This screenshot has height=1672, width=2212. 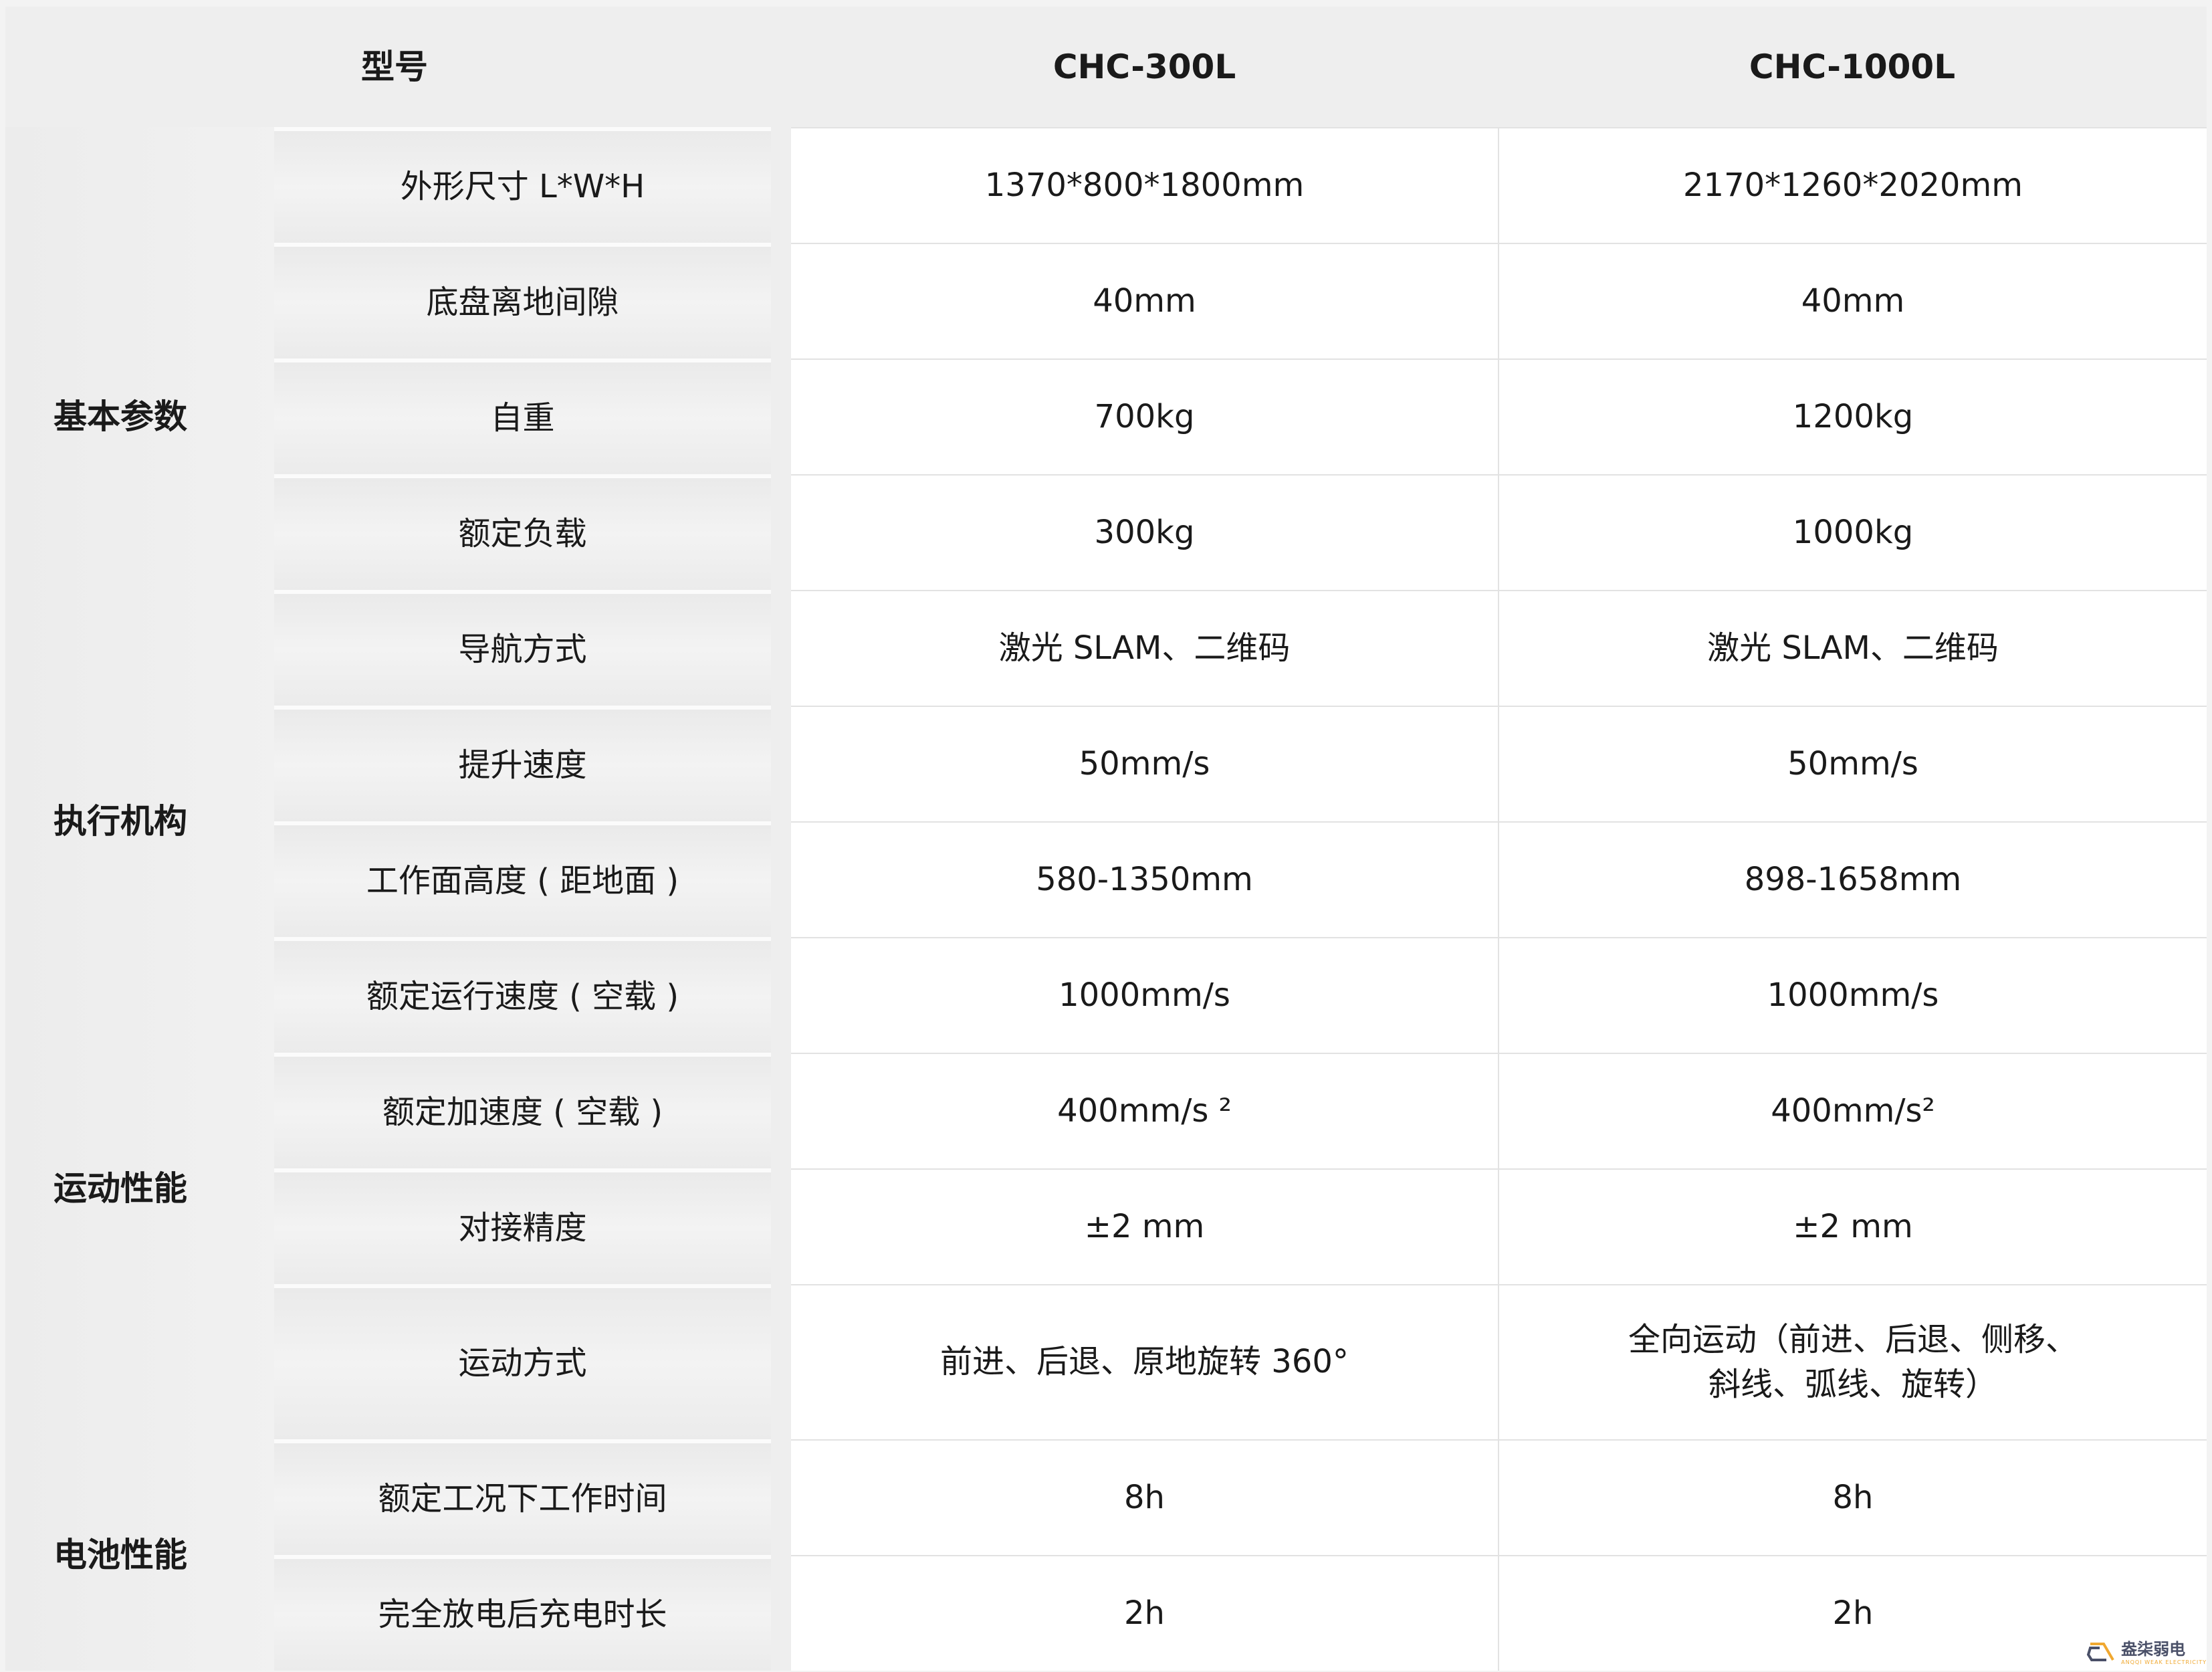 What do you see at coordinates (522, 416) in the screenshot?
I see `param-name: 自重` at bounding box center [522, 416].